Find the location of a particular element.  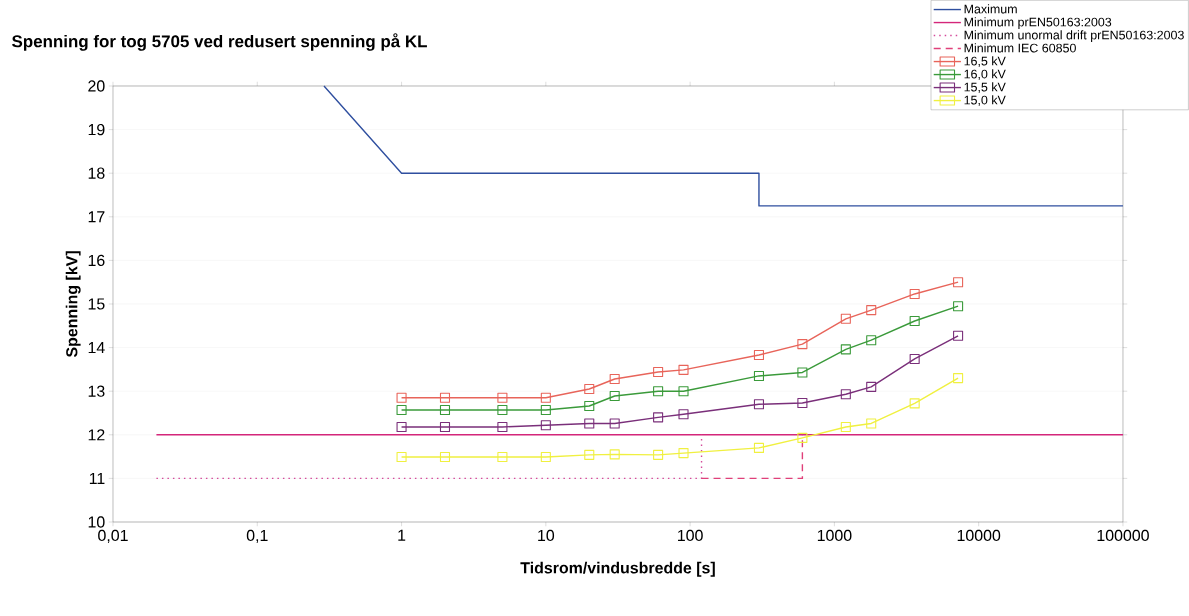

legend-label: Minimum unormal drift prEN50163:2003 is located at coordinates (1074, 36).